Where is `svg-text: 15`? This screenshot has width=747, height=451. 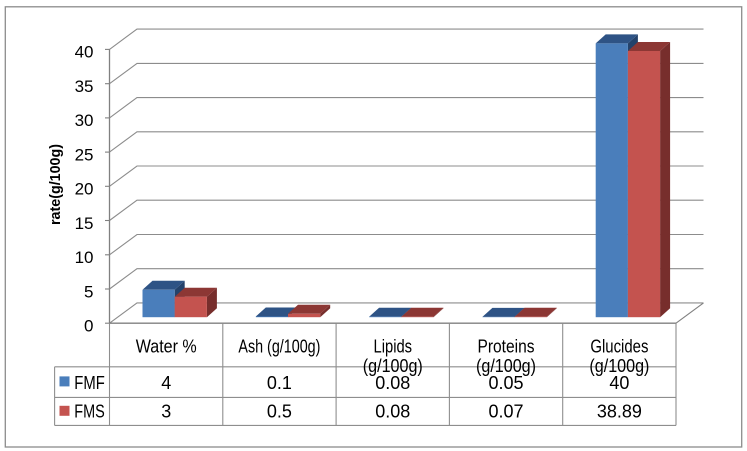
svg-text: 15 is located at coordinates (84, 223).